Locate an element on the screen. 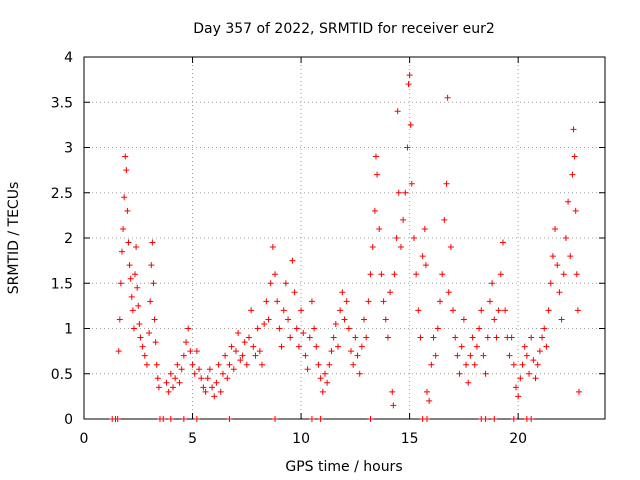 This screenshot has height=480, width=640. y-tick-label: 2 is located at coordinates (68, 239).